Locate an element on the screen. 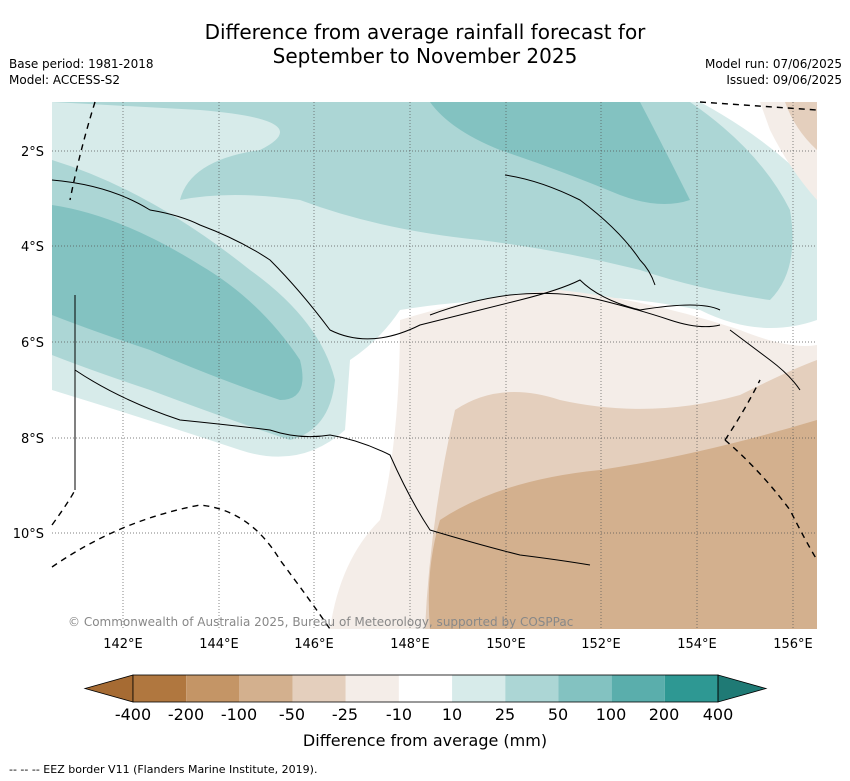 This screenshot has height=781, width=850. colorbar-tick: -50 is located at coordinates (292, 714).